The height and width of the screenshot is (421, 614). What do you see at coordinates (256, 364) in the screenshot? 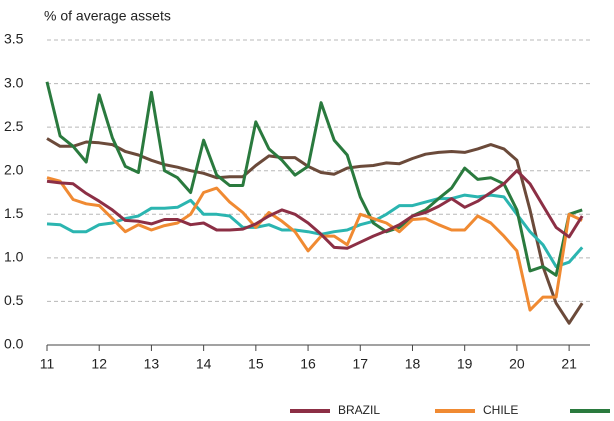
I see `x-tick-label: 15` at bounding box center [256, 364].